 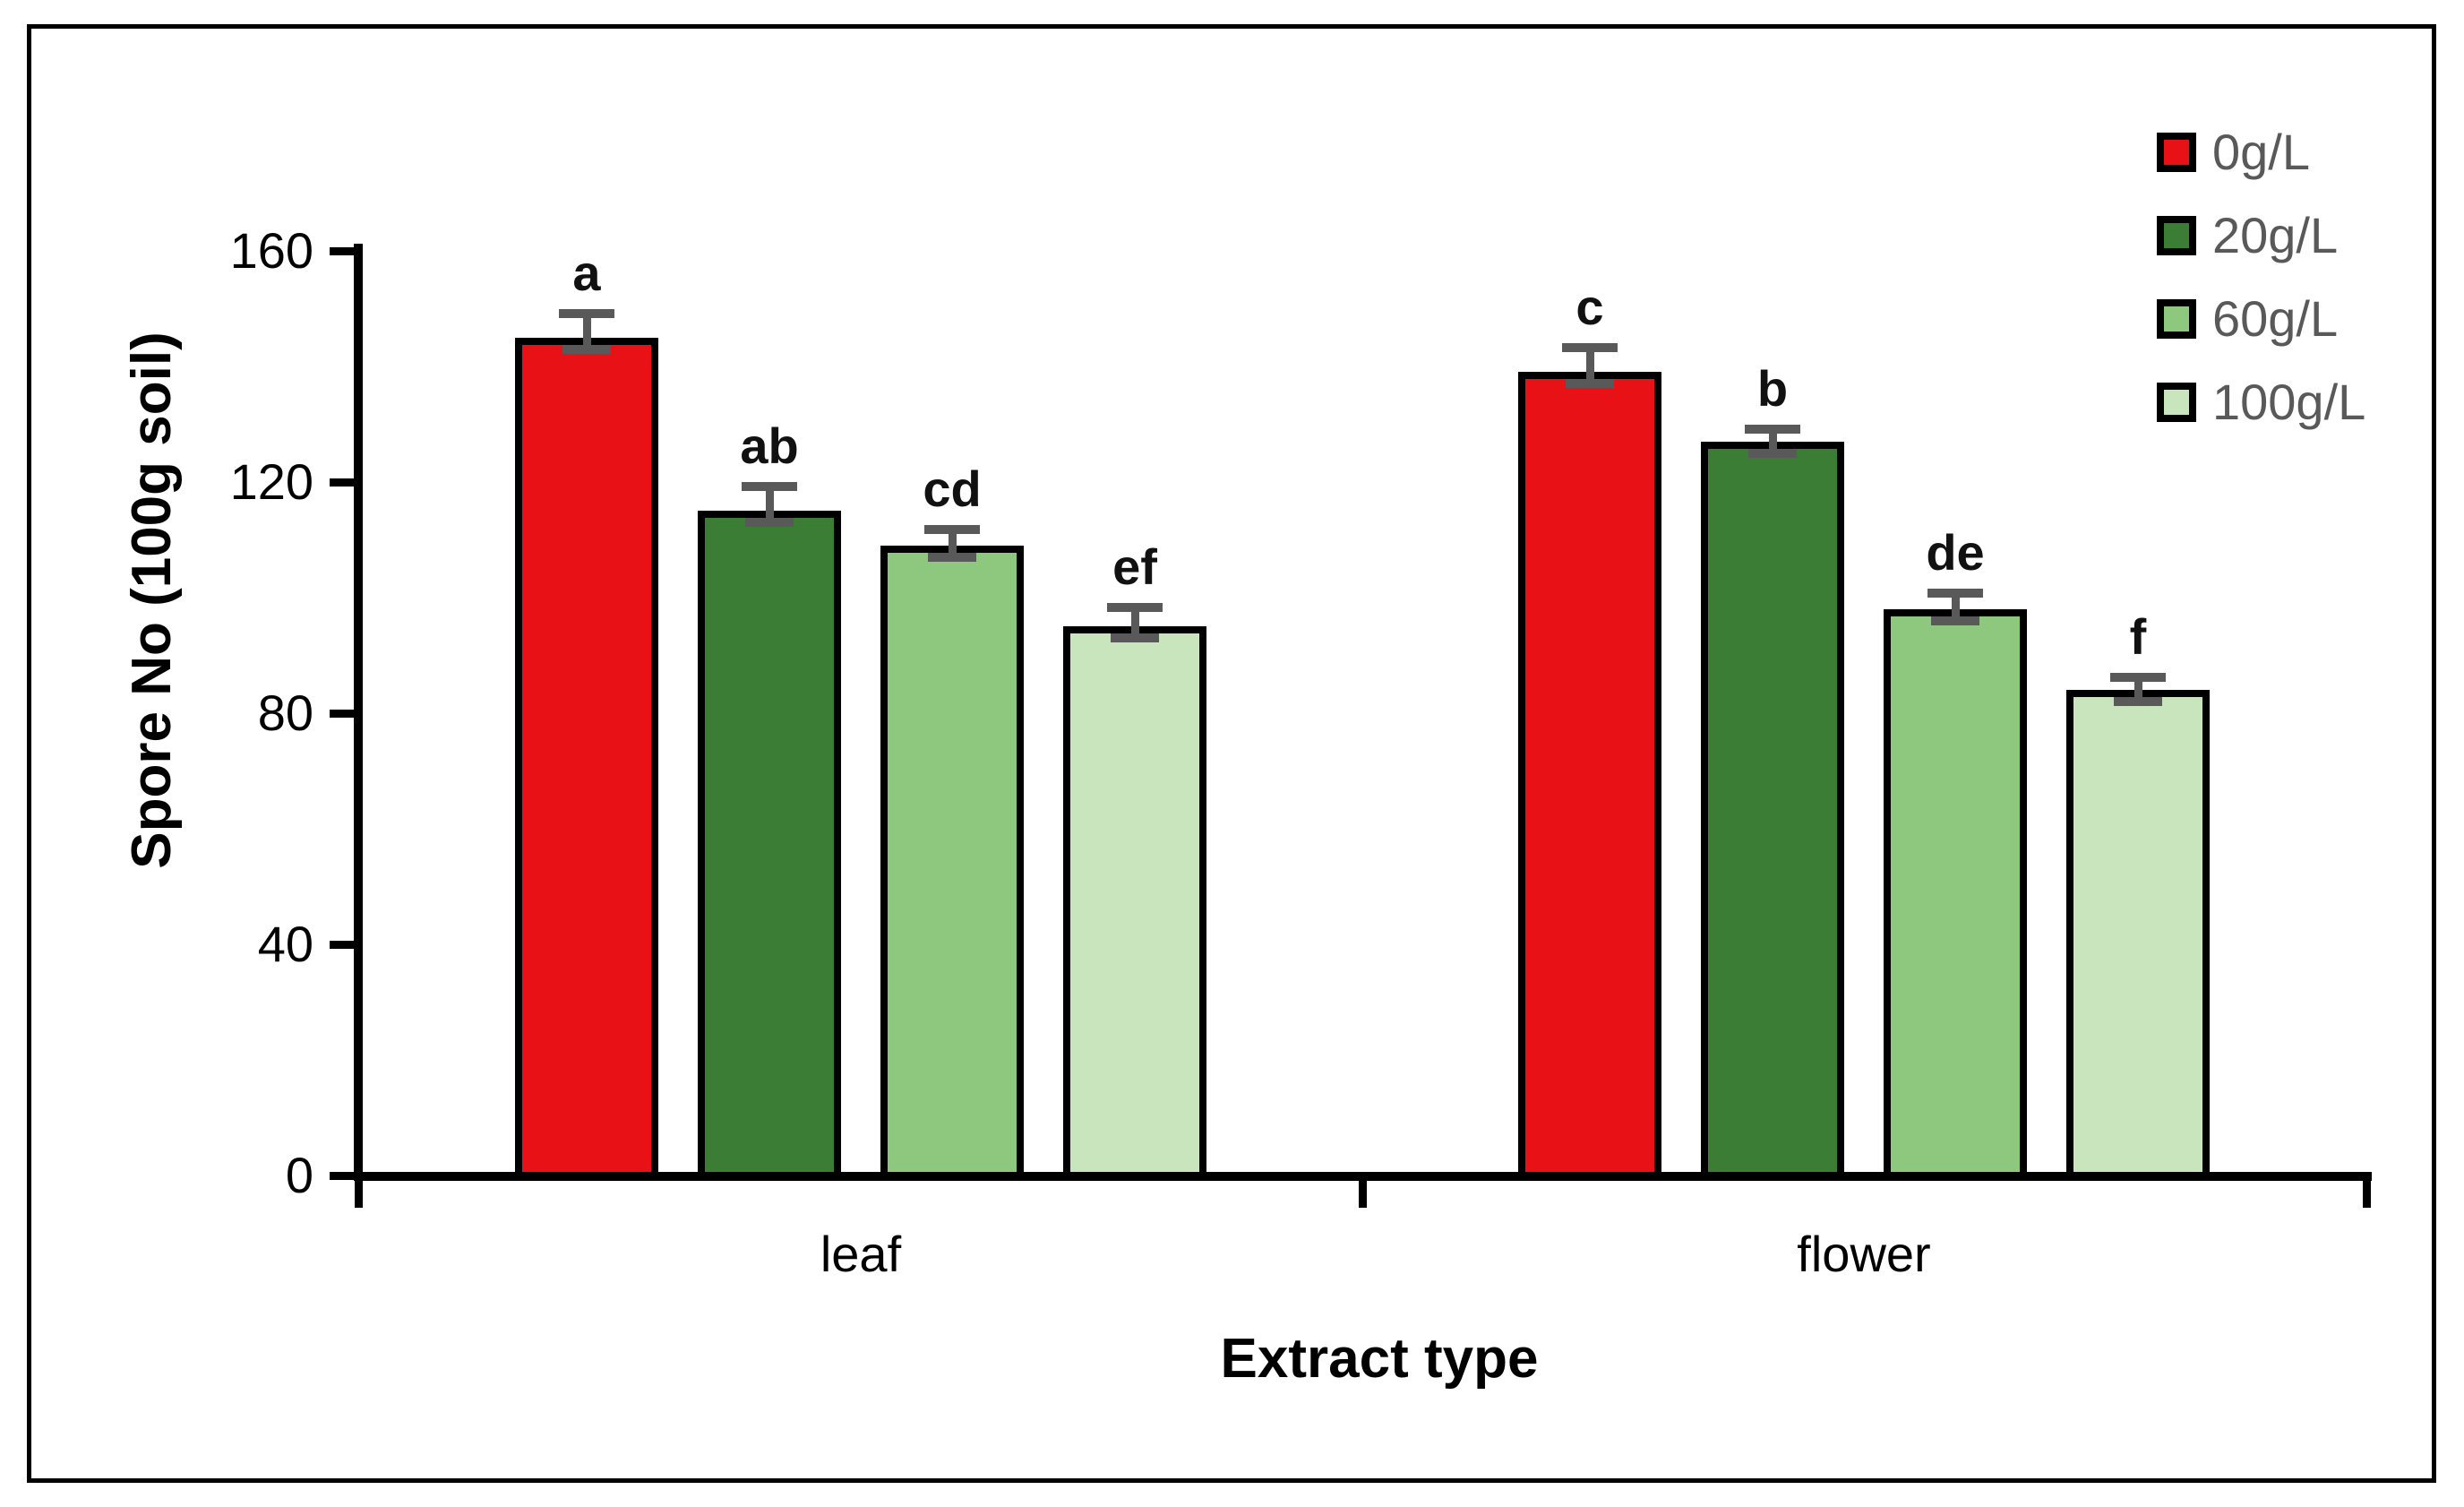 What do you see at coordinates (1772, 388) in the screenshot?
I see `significance-letter: b` at bounding box center [1772, 388].